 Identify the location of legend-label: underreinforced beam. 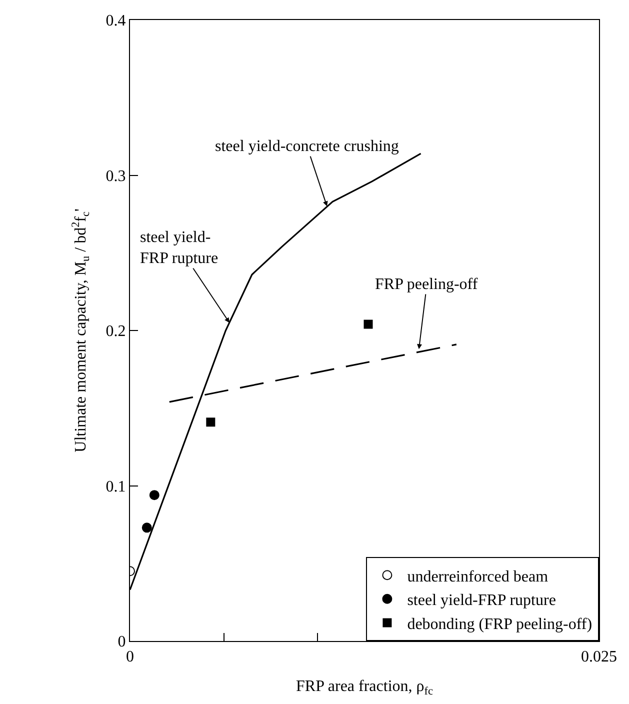
(478, 577).